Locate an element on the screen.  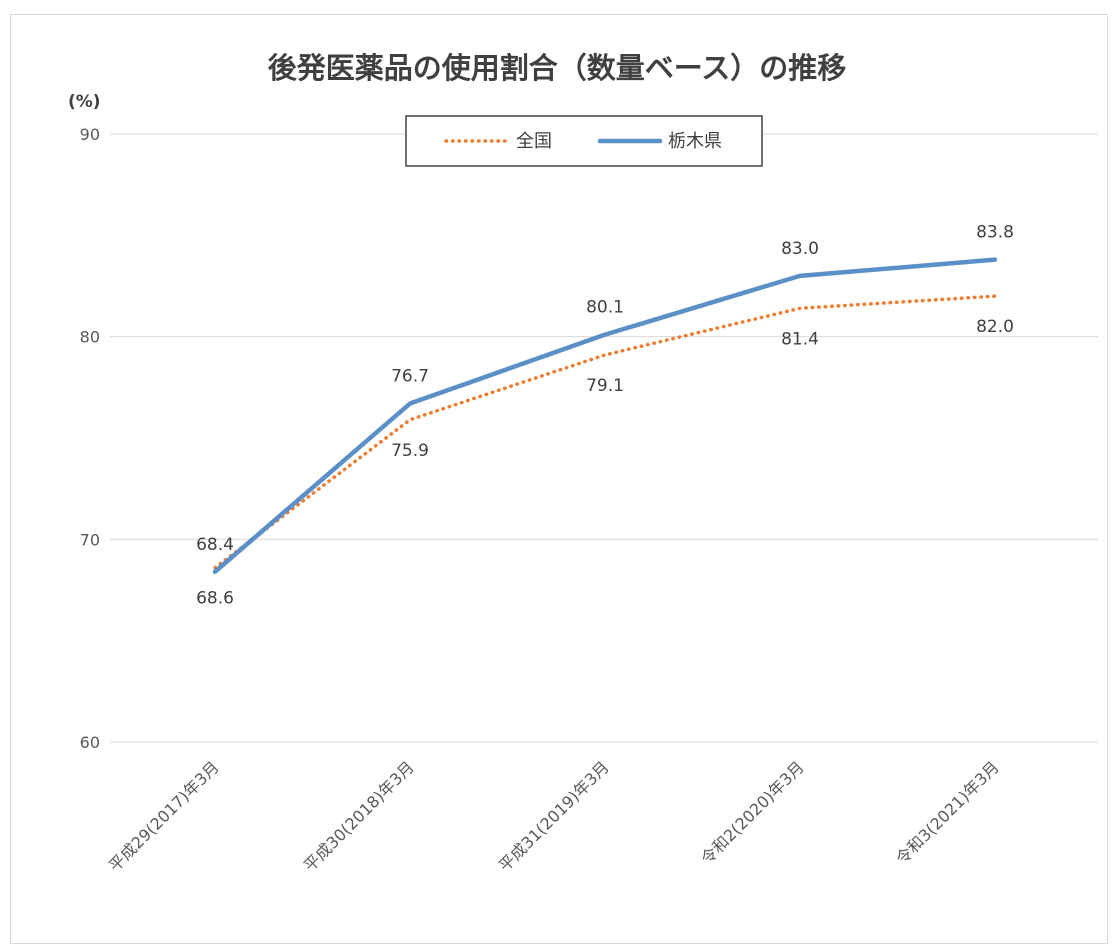
x-tick-label: 平成29(2017)年3月 is located at coordinates (164, 816).